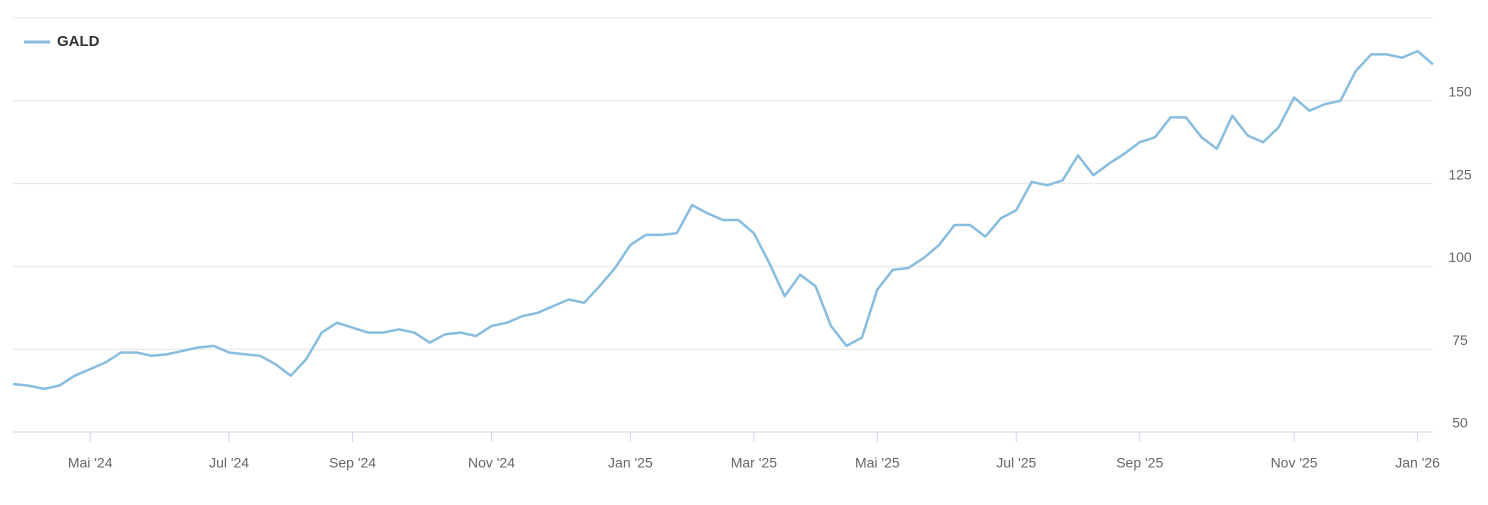 The image size is (1488, 505). What do you see at coordinates (1016, 463) in the screenshot?
I see `x-tick-label: Jul '25` at bounding box center [1016, 463].